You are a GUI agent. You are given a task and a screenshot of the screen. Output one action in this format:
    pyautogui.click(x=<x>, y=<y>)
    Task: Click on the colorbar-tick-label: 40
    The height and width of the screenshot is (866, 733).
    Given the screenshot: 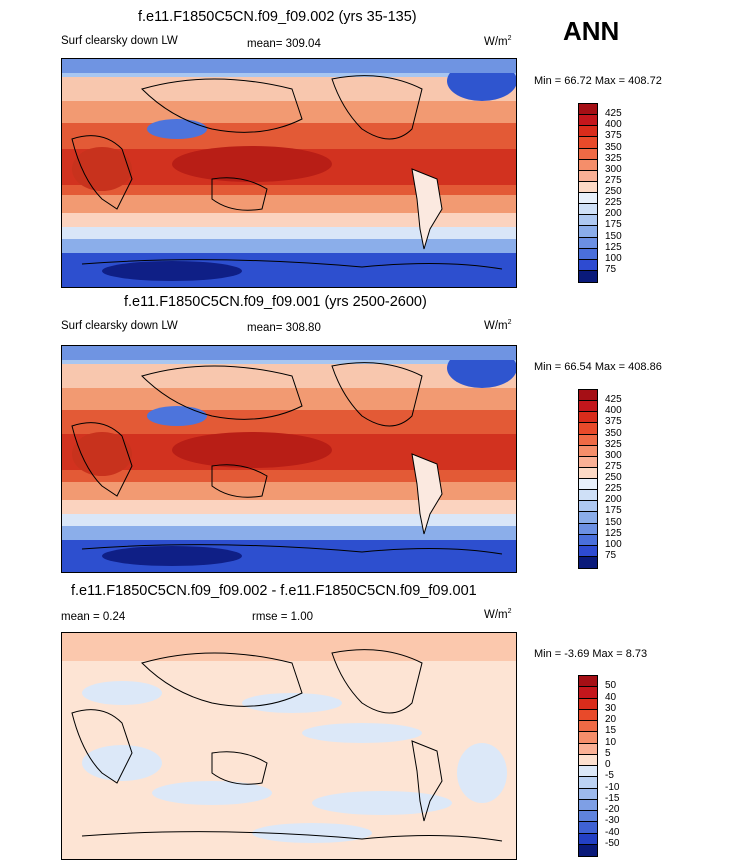 What is the action you would take?
    pyautogui.click(x=611, y=697)
    